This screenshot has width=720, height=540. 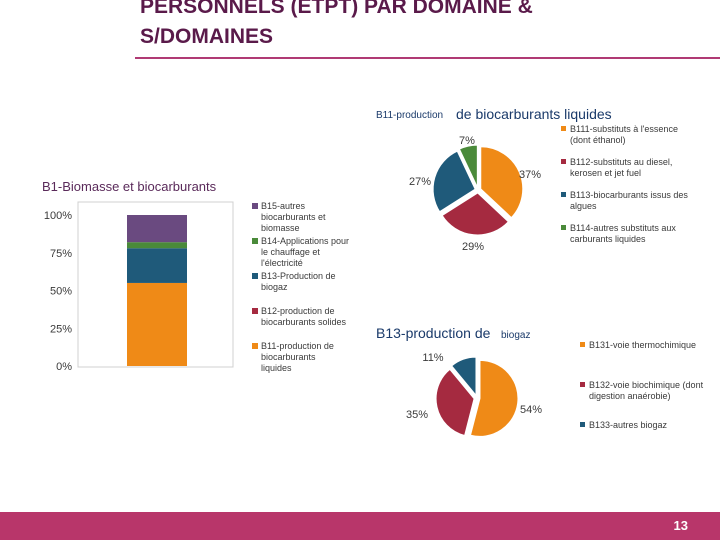 I want to click on pie1-title-part2: de biocarburants liquides, so click(x=534, y=114).